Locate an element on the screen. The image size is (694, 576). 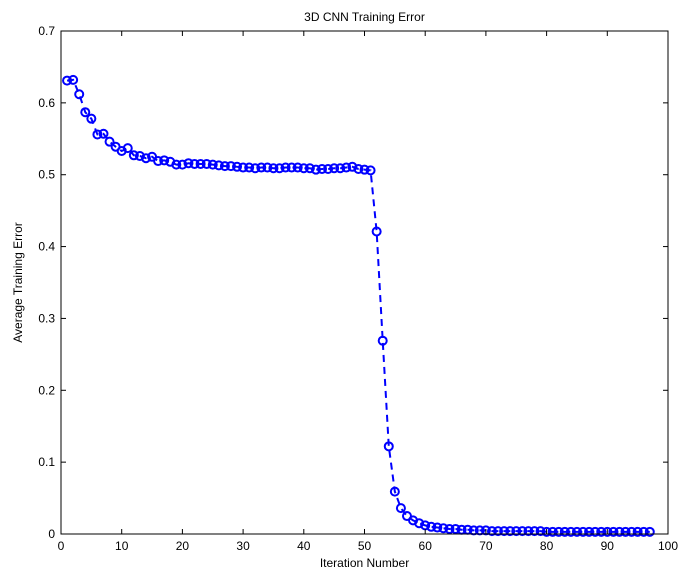
x-tick-label: 50 is located at coordinates (365, 546).